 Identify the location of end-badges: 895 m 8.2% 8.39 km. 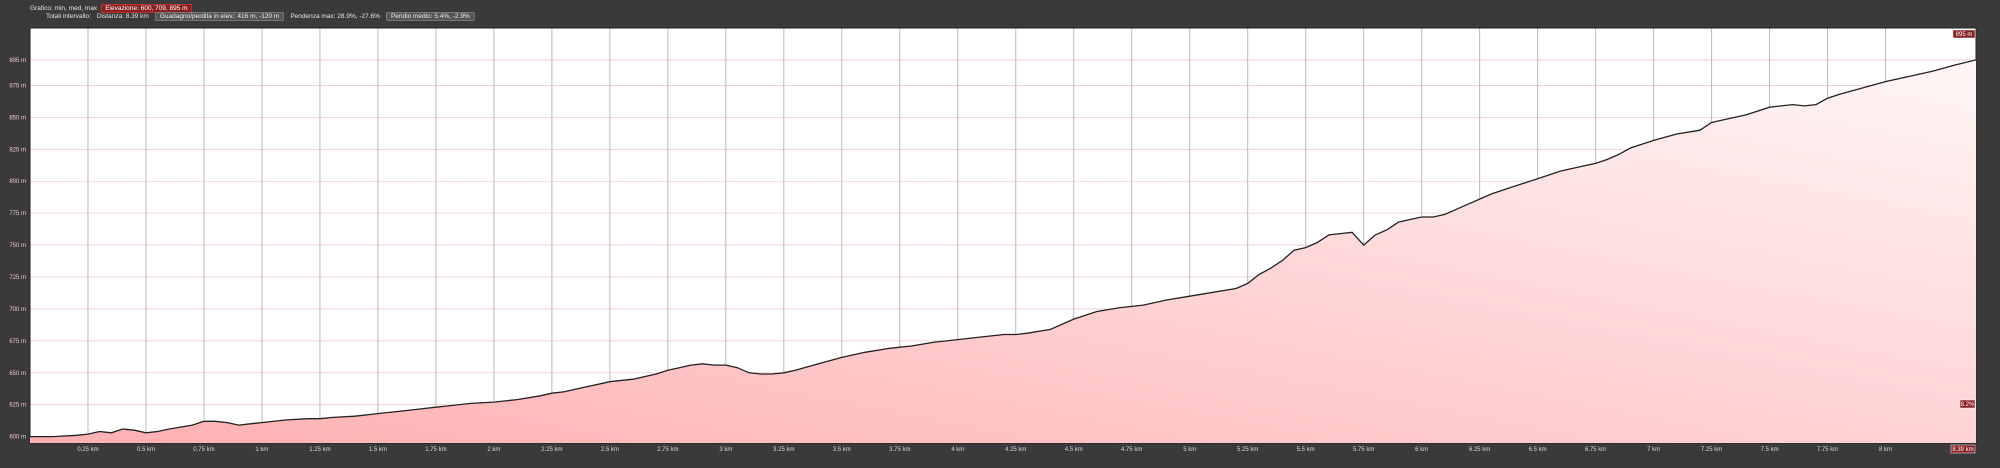
(1963, 241).